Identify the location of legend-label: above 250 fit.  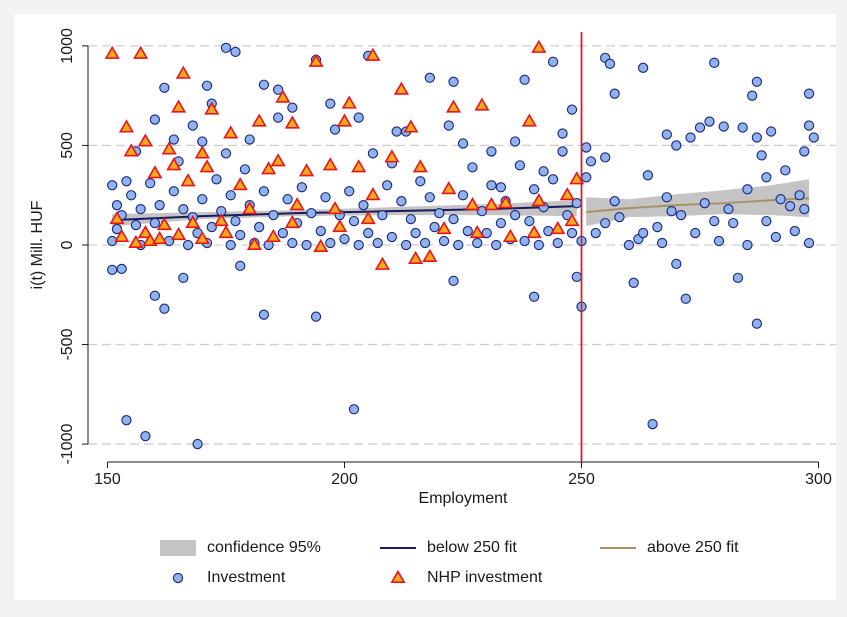
(693, 547).